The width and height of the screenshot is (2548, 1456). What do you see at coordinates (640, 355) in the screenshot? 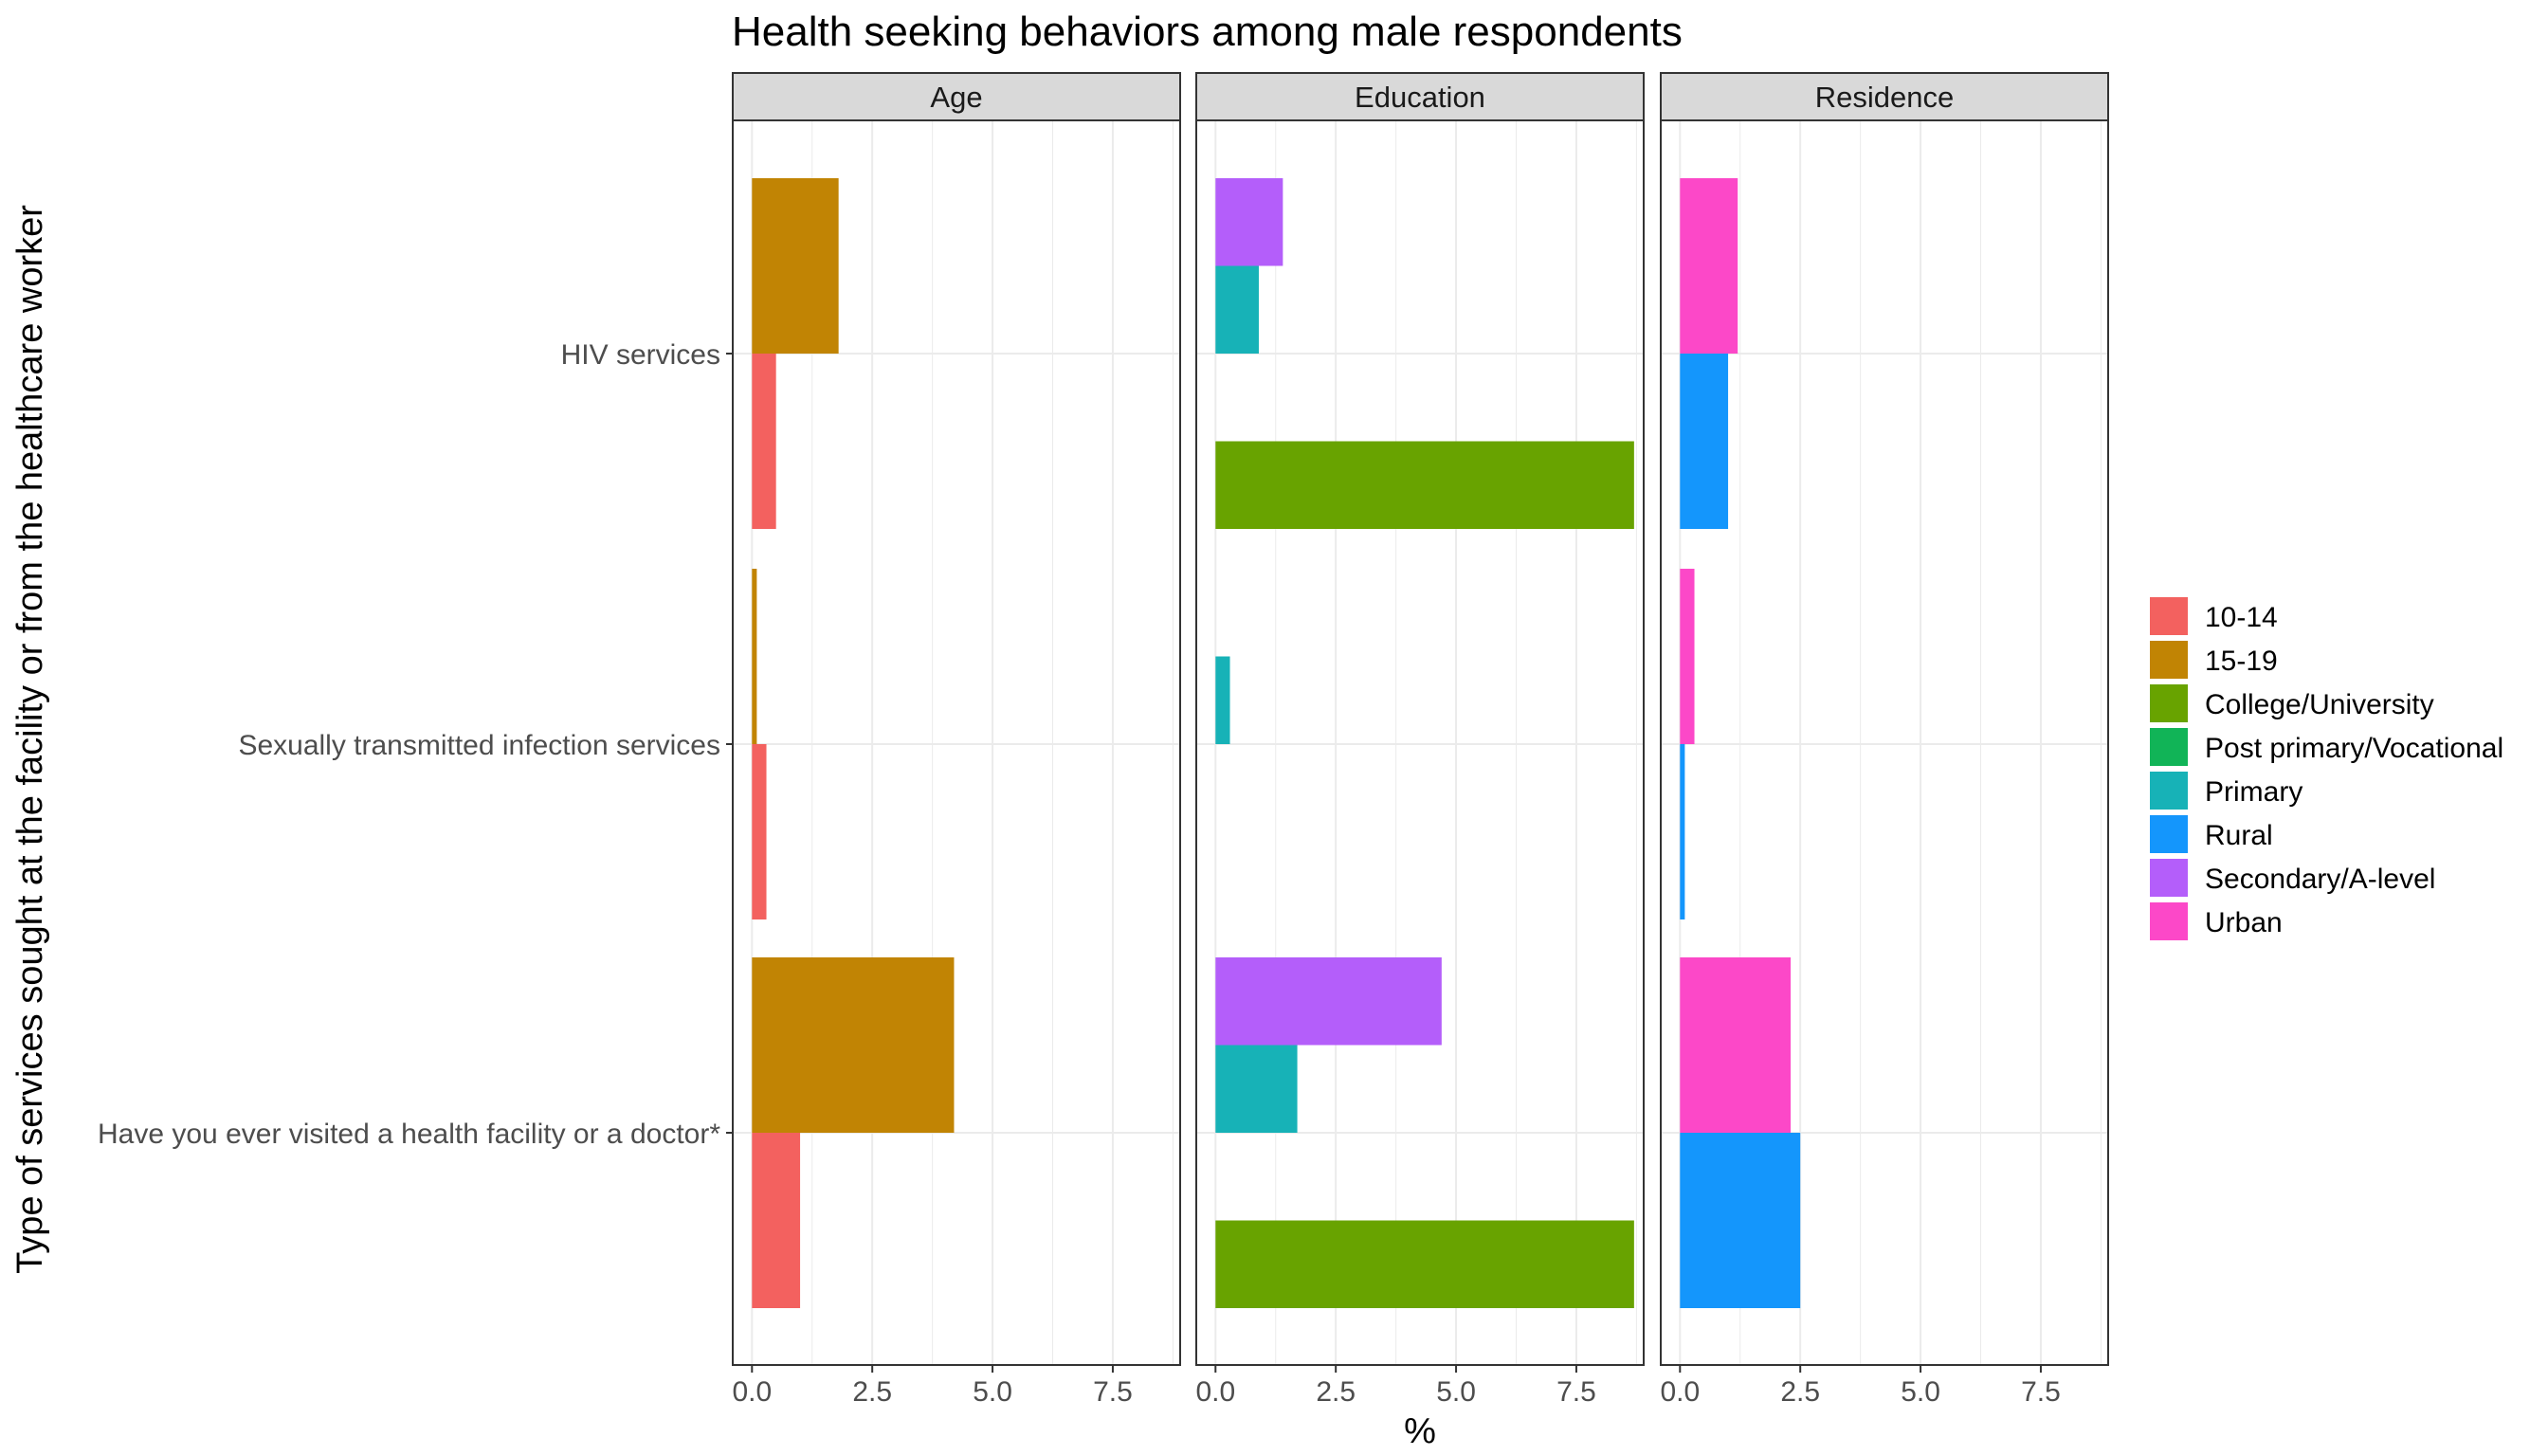
I see `y-tick-label: HIV services` at bounding box center [640, 355].